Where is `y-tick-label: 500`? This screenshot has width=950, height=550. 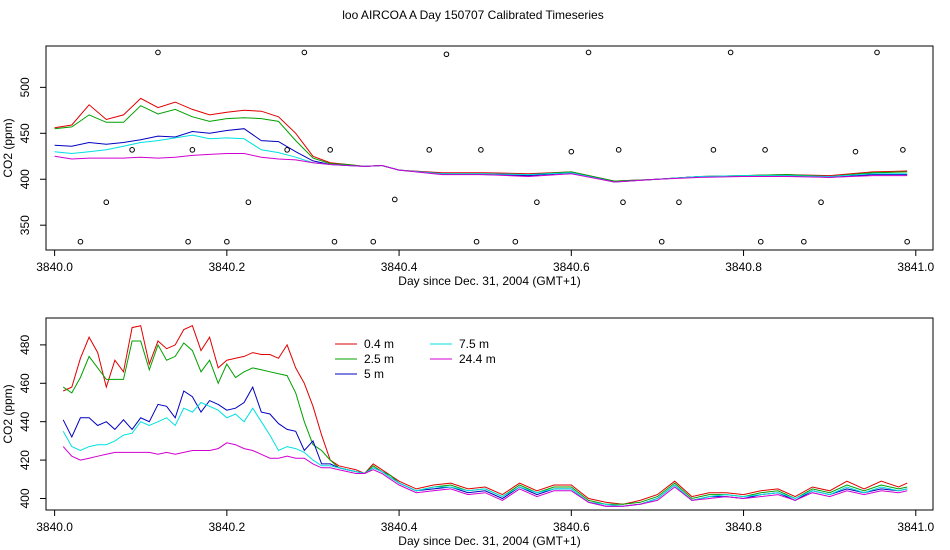
y-tick-label: 500 is located at coordinates (25, 87).